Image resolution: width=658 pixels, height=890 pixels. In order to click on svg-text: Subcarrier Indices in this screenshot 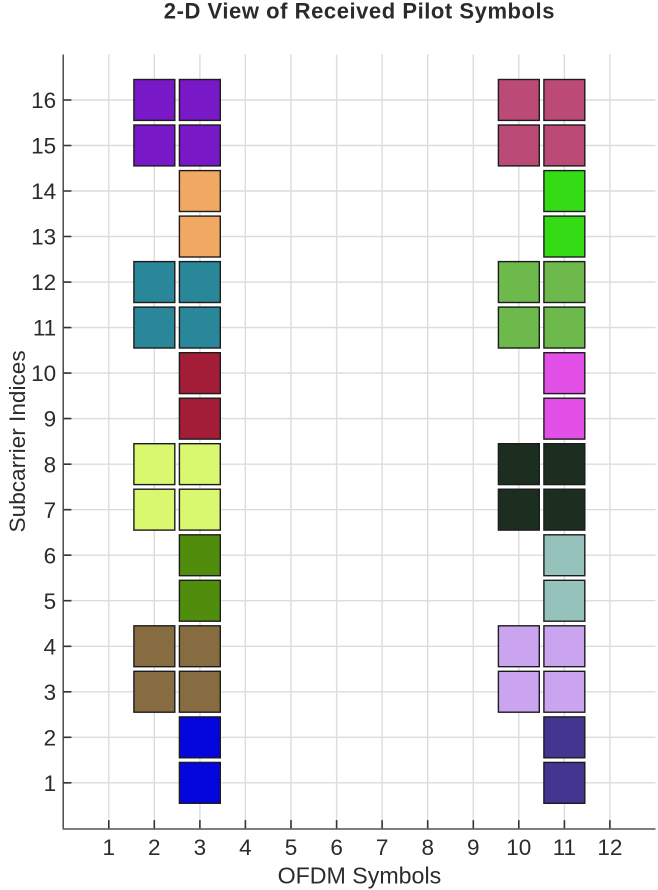, I will do `click(17, 441)`.